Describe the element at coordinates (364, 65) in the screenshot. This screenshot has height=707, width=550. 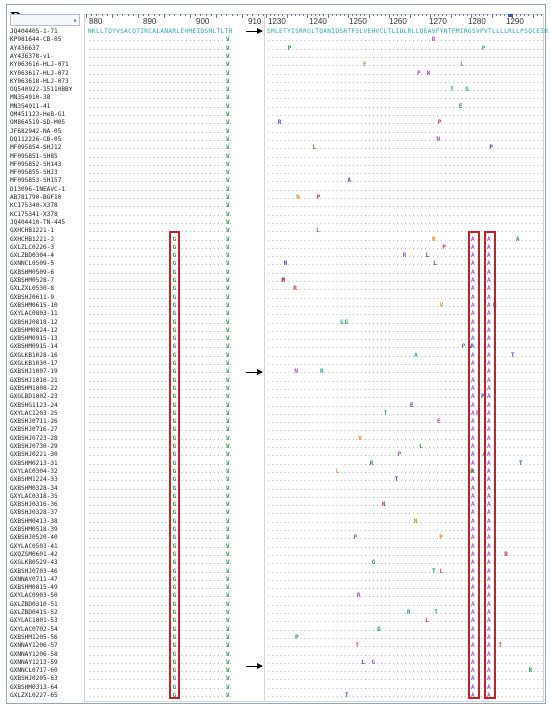
I see `residue-marker: E` at that location.